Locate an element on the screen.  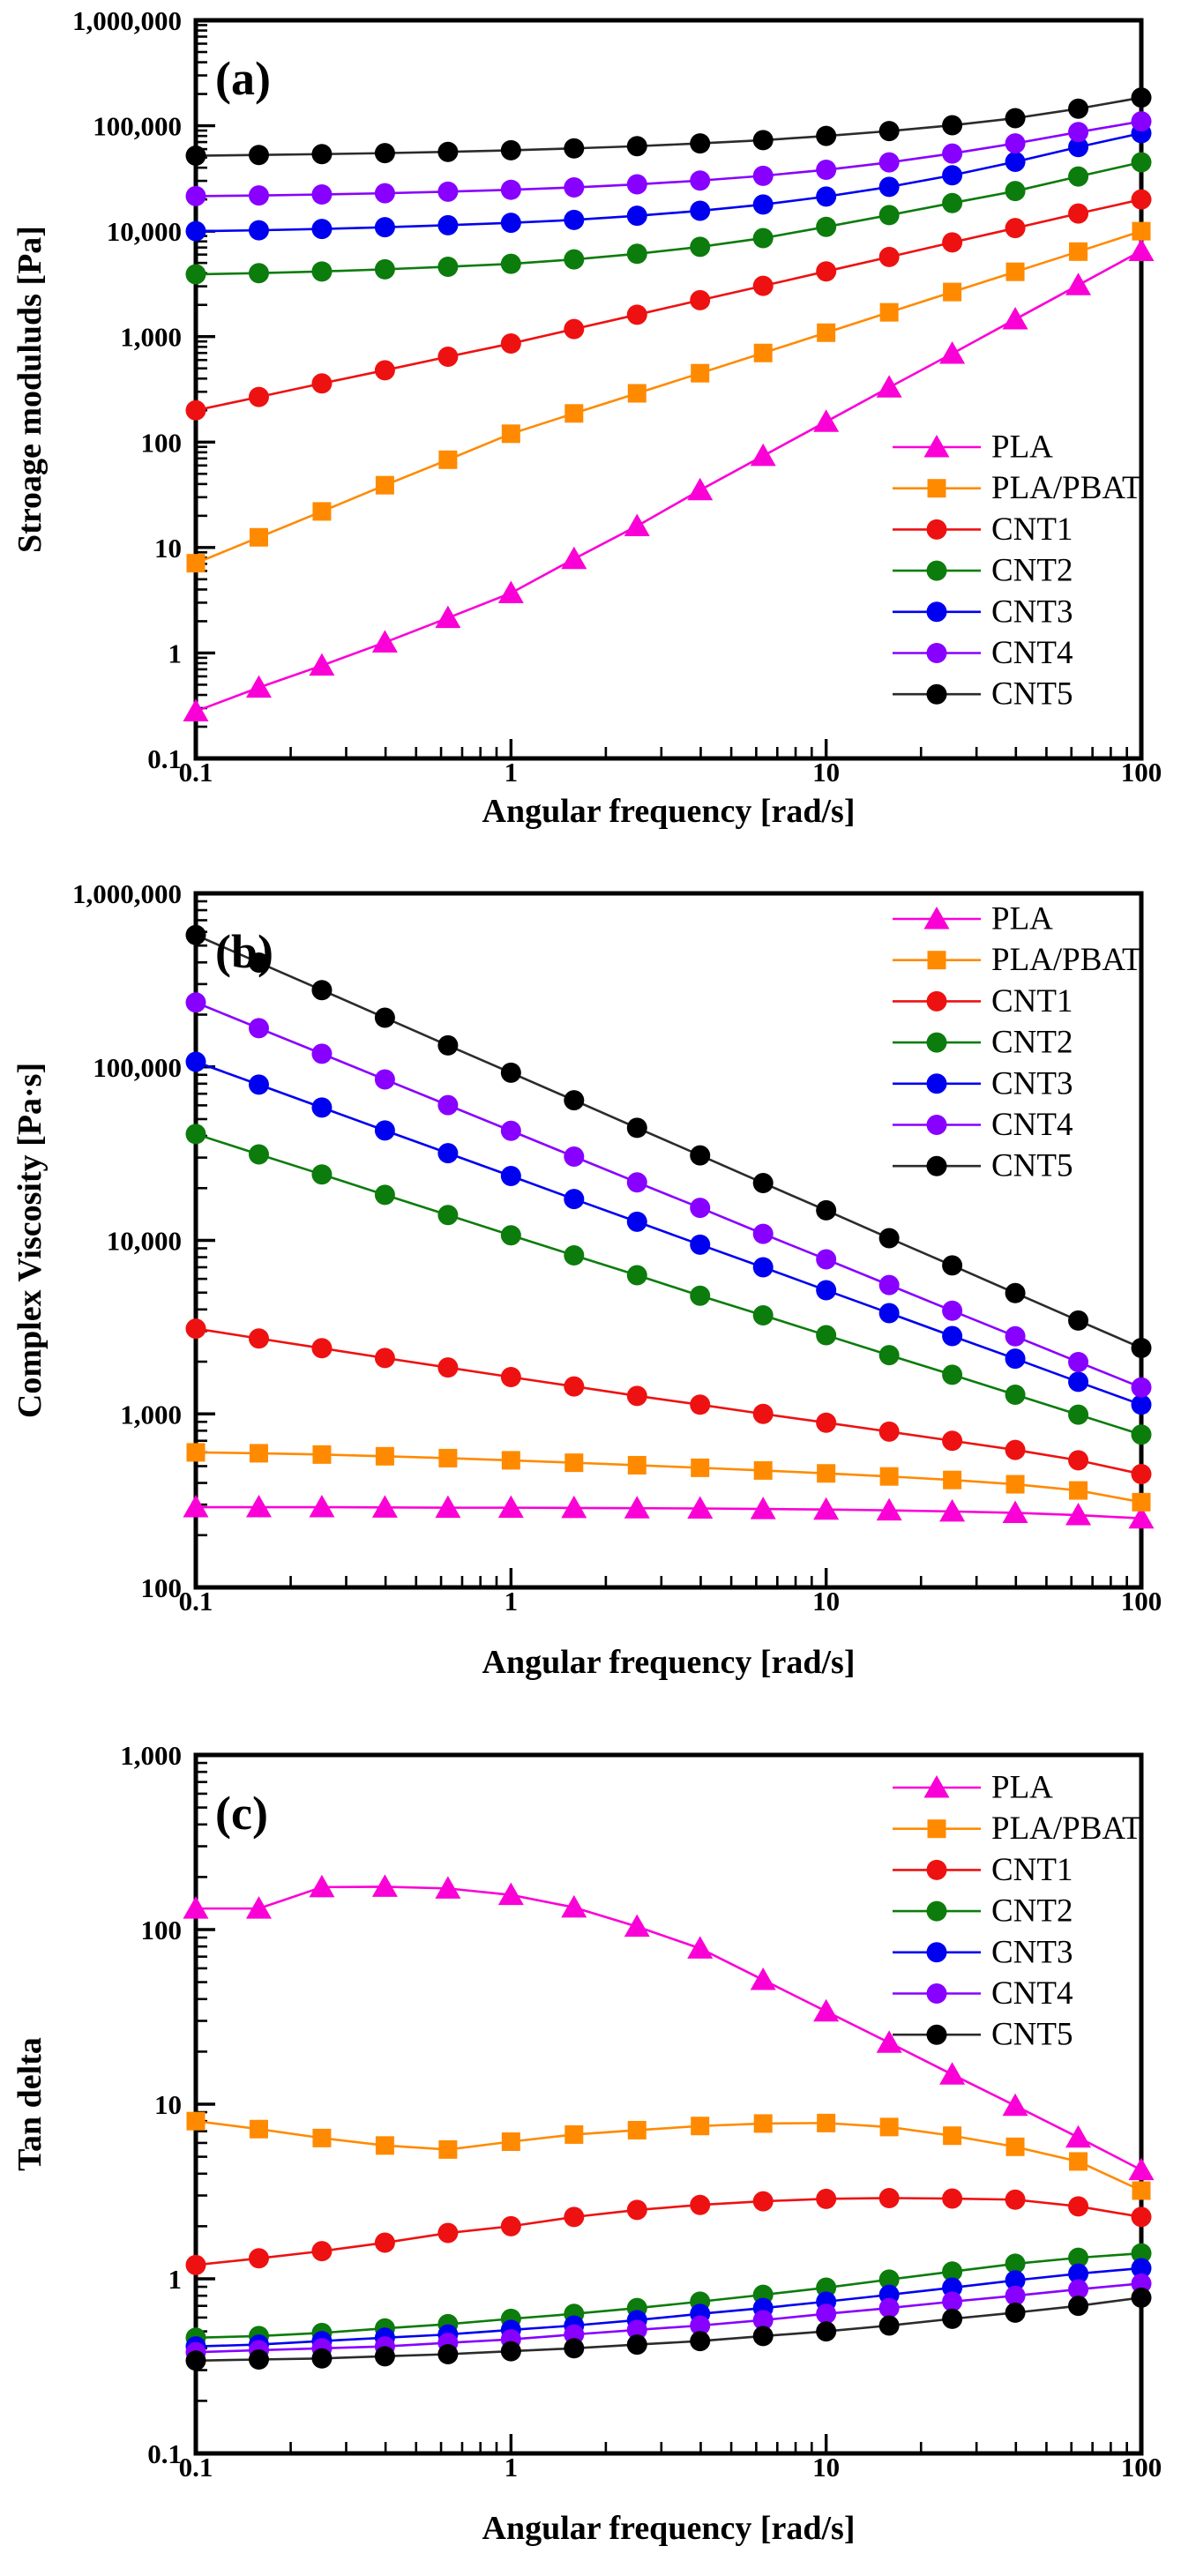
x-axis-title: Angular frequency [rad/s] is located at coordinates (669, 811).